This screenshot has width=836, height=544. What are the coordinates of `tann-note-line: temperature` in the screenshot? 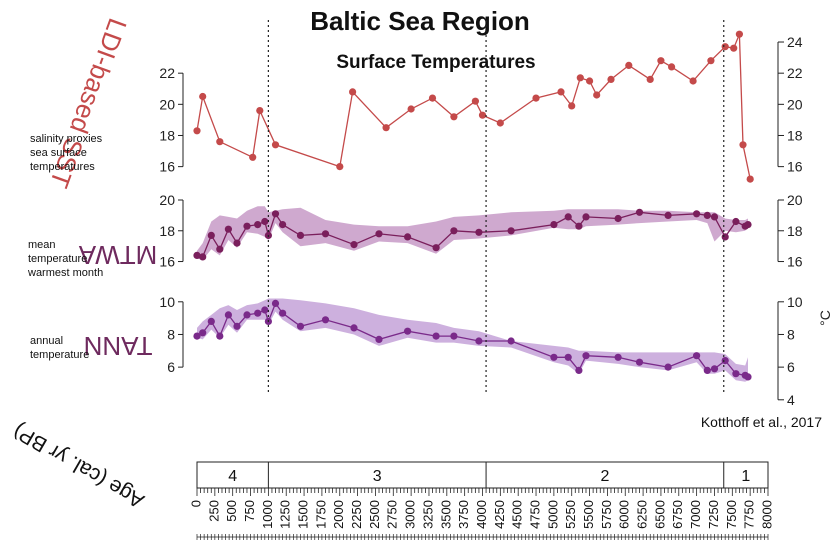 It's located at (59, 355).